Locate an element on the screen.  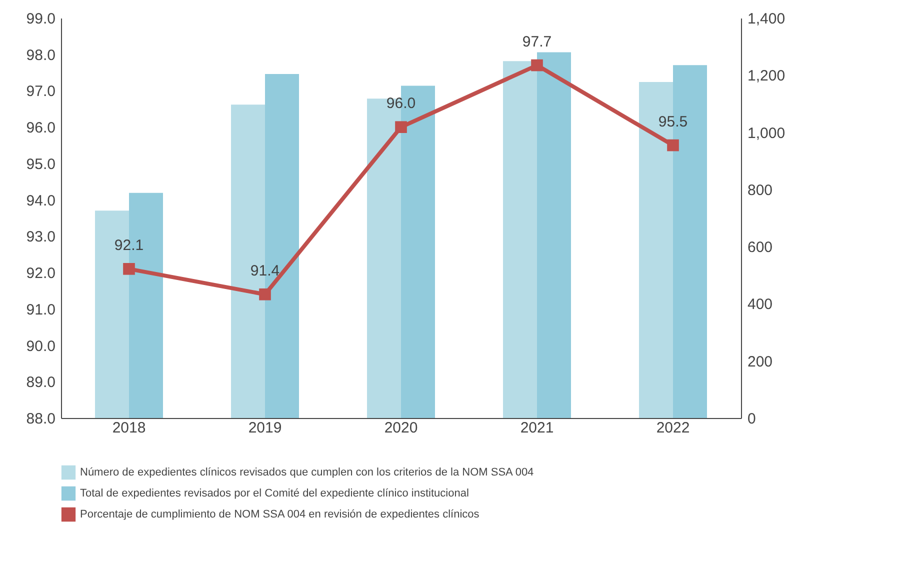
legend-label: Total de expedientes revisados por el Comité del expediente clínico institucional is located at coordinates (274, 494).